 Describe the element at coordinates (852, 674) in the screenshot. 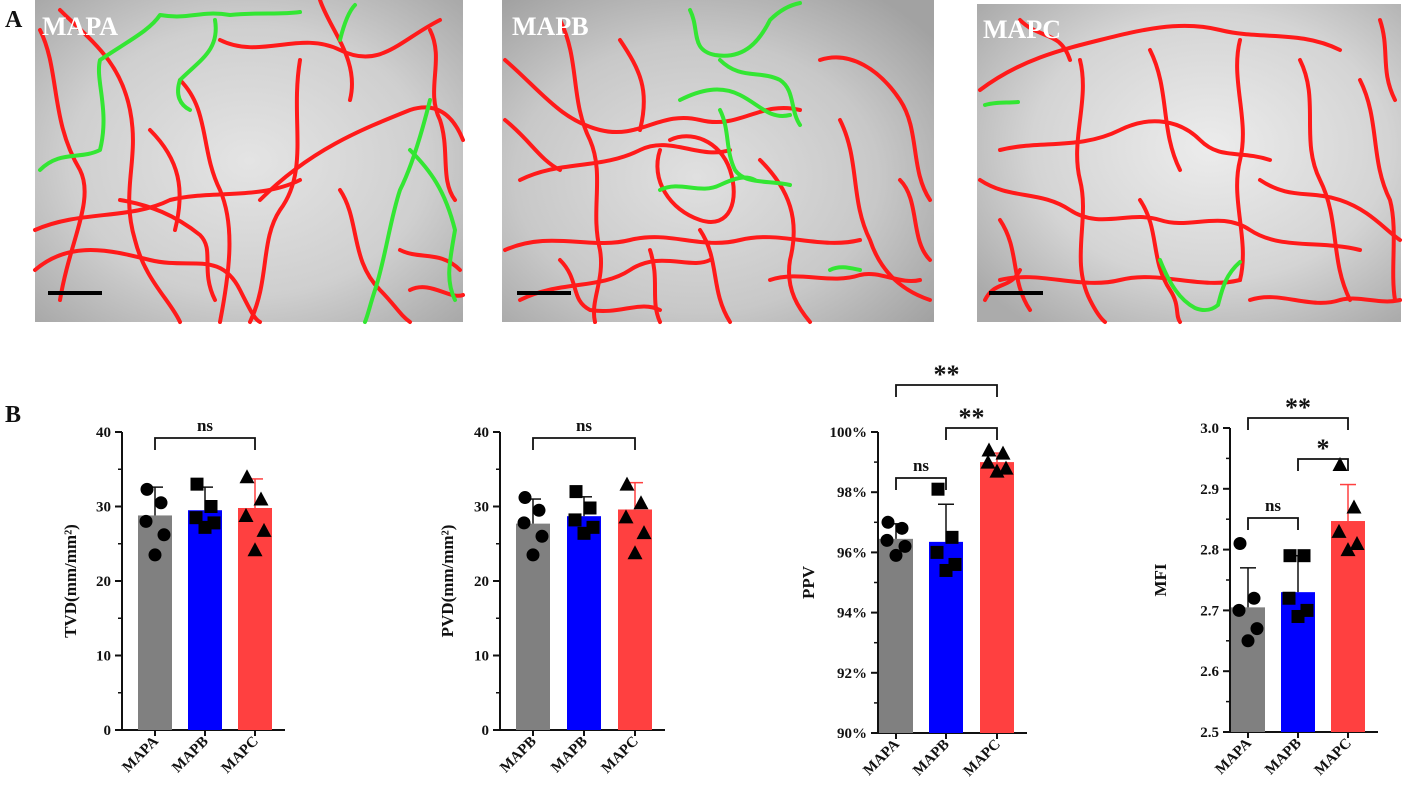

I see `y-tick-label: 92%` at that location.